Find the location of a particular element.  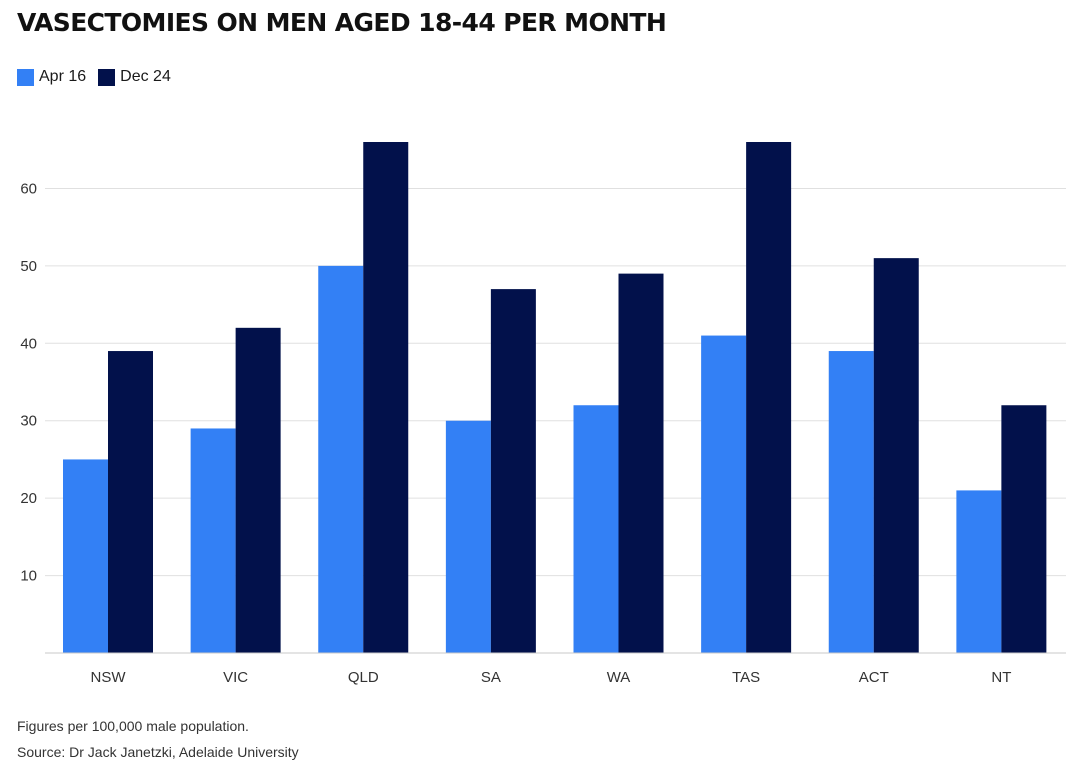

legend-item-apr-16: Apr 16 is located at coordinates (51, 77).